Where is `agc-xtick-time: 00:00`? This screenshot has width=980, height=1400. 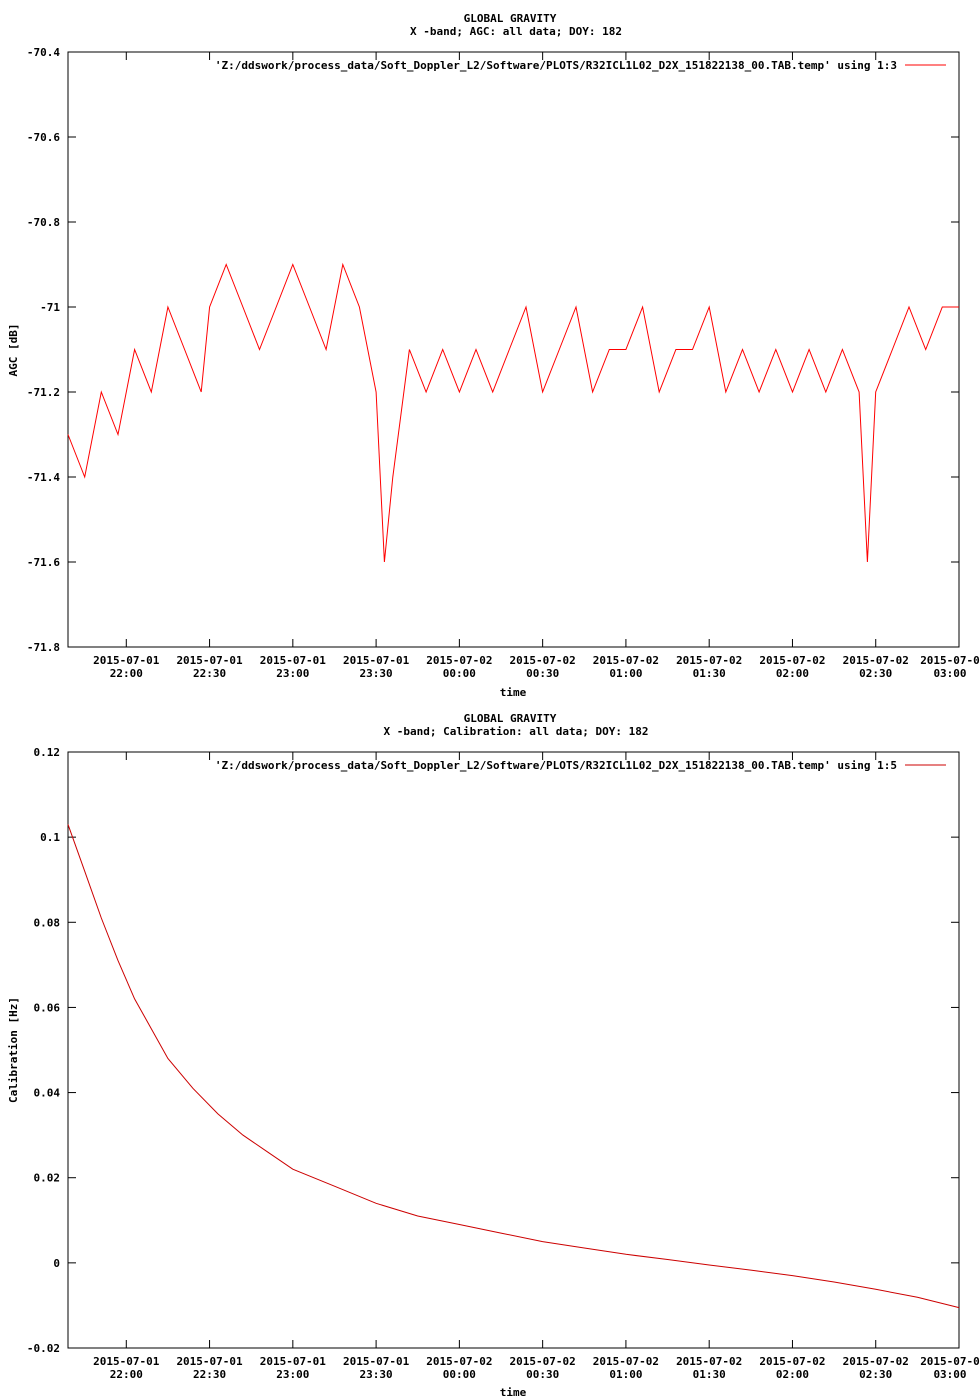
agc-xtick-time: 00:00 is located at coordinates (459, 673).